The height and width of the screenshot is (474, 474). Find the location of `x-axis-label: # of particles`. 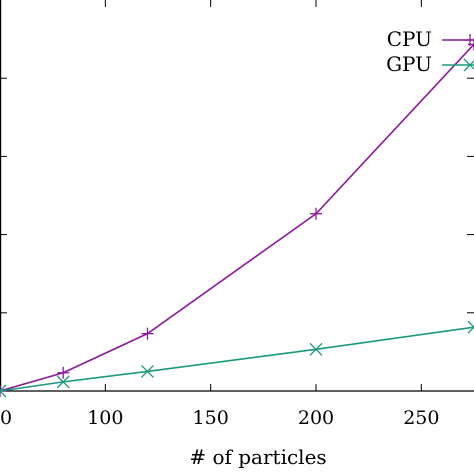

x-axis-label: # of particles is located at coordinates (257, 457).